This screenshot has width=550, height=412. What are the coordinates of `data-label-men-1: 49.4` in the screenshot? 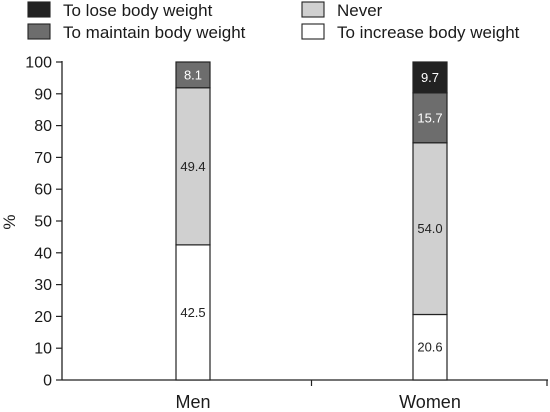 It's located at (192, 166).